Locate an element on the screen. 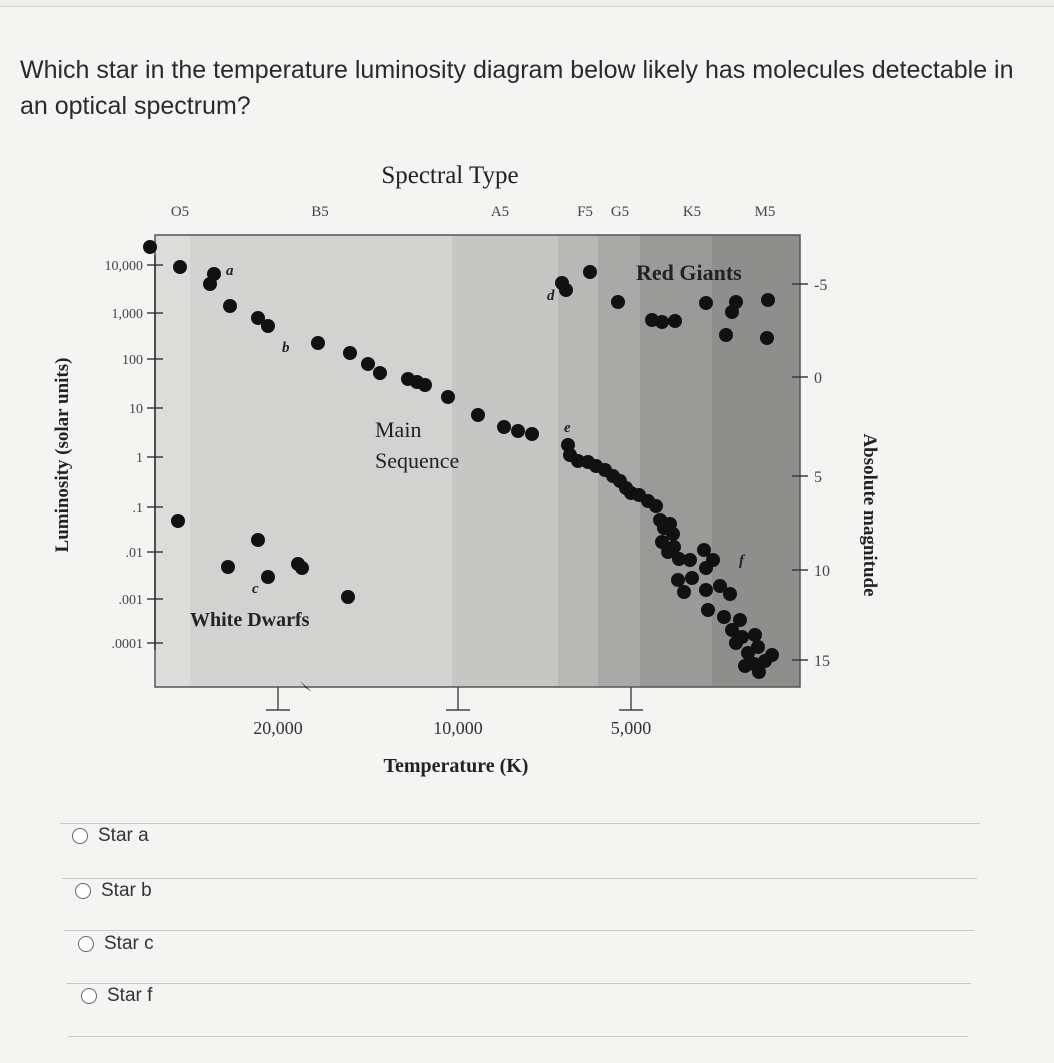 The width and height of the screenshot is (1054, 1063). x-tick-label: 10,000 is located at coordinates (458, 728).